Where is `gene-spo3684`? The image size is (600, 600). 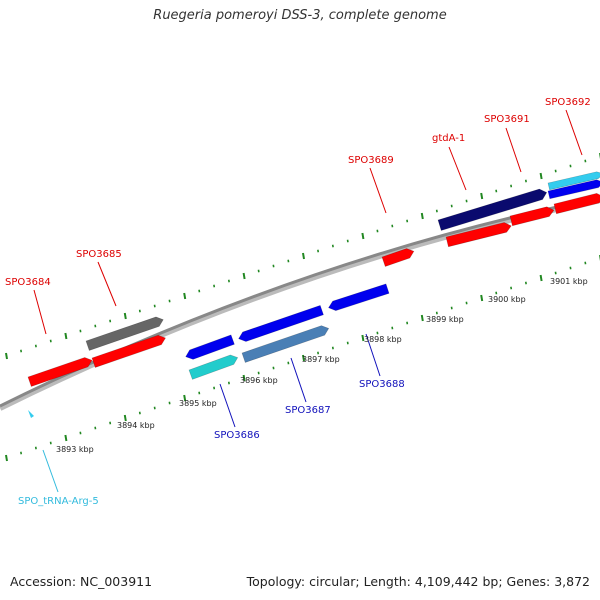 gene-spo3684 is located at coordinates (60, 371).